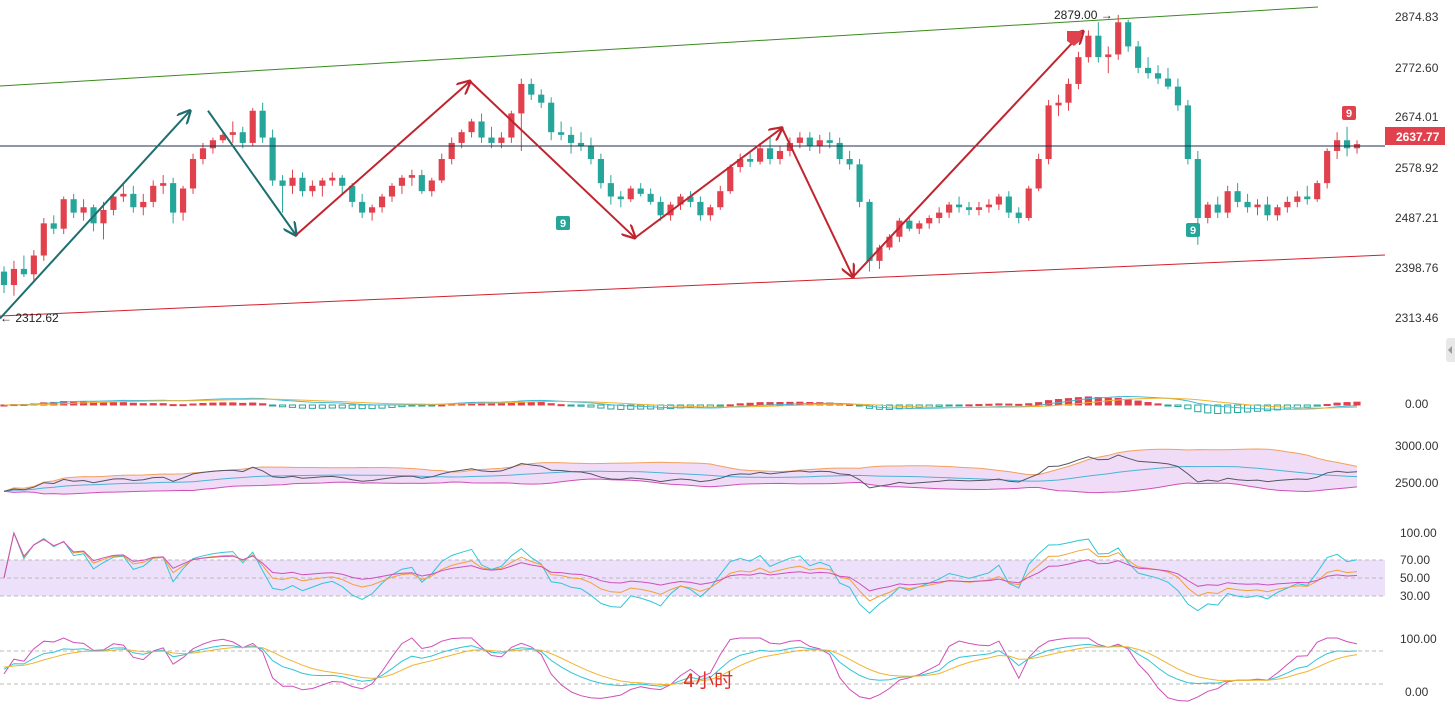 Image resolution: width=1455 pixels, height=708 pixels. Describe the element at coordinates (659, 46) in the screenshot. I see `upper-channel-line` at that location.